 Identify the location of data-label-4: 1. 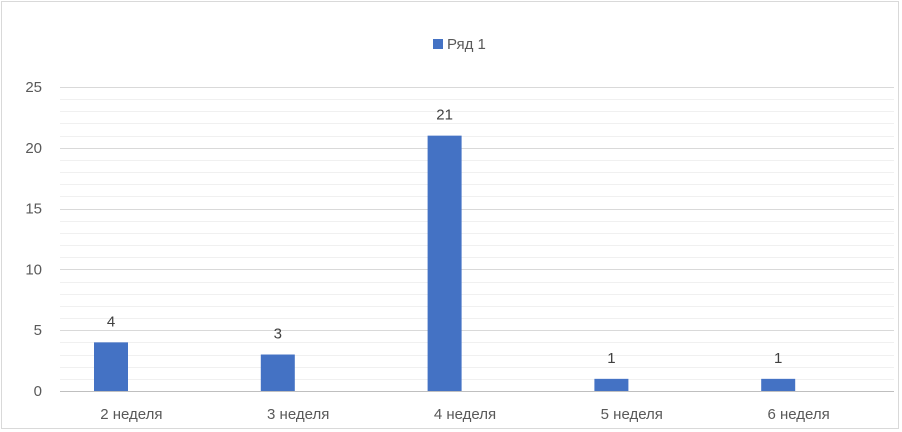
(611, 358).